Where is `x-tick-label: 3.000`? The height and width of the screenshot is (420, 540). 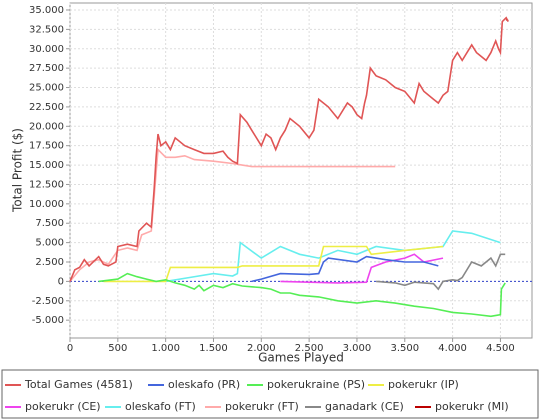 x-tick-label: 3.000 is located at coordinates (357, 348).